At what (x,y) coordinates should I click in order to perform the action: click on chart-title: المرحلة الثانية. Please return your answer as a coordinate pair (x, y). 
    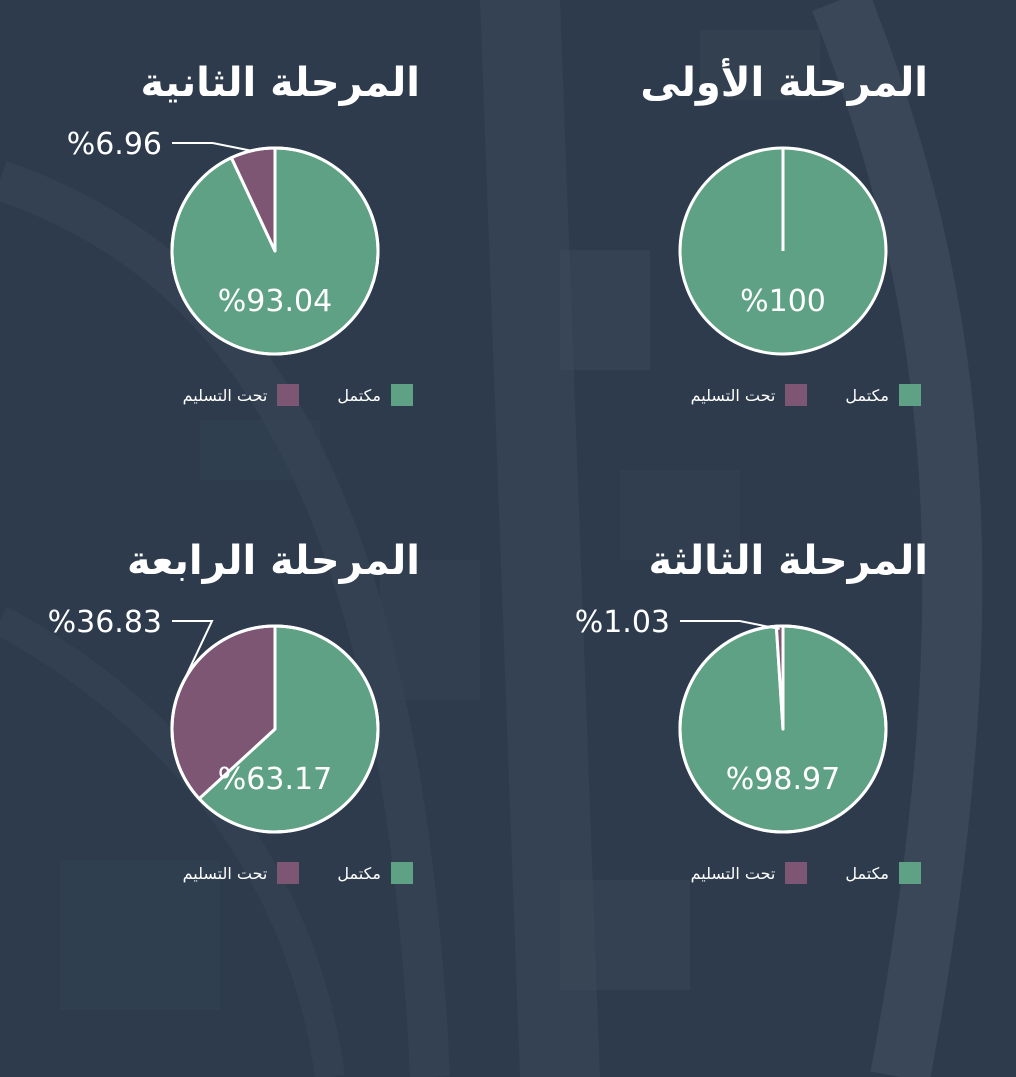
    Looking at the image, I should click on (280, 83).